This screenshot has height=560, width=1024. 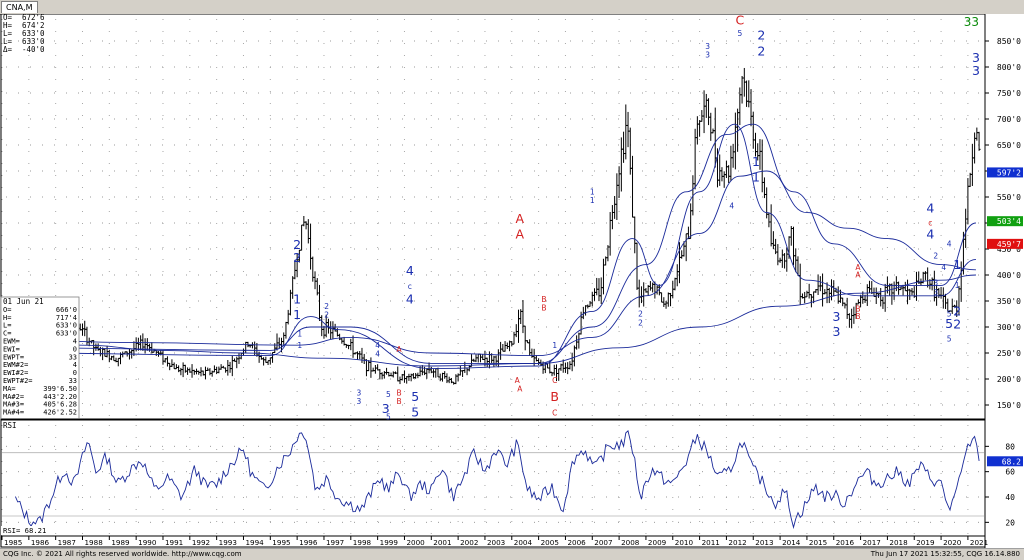 What do you see at coordinates (13, 542) in the screenshot?
I see `date-tick-label: 1985` at bounding box center [13, 542].